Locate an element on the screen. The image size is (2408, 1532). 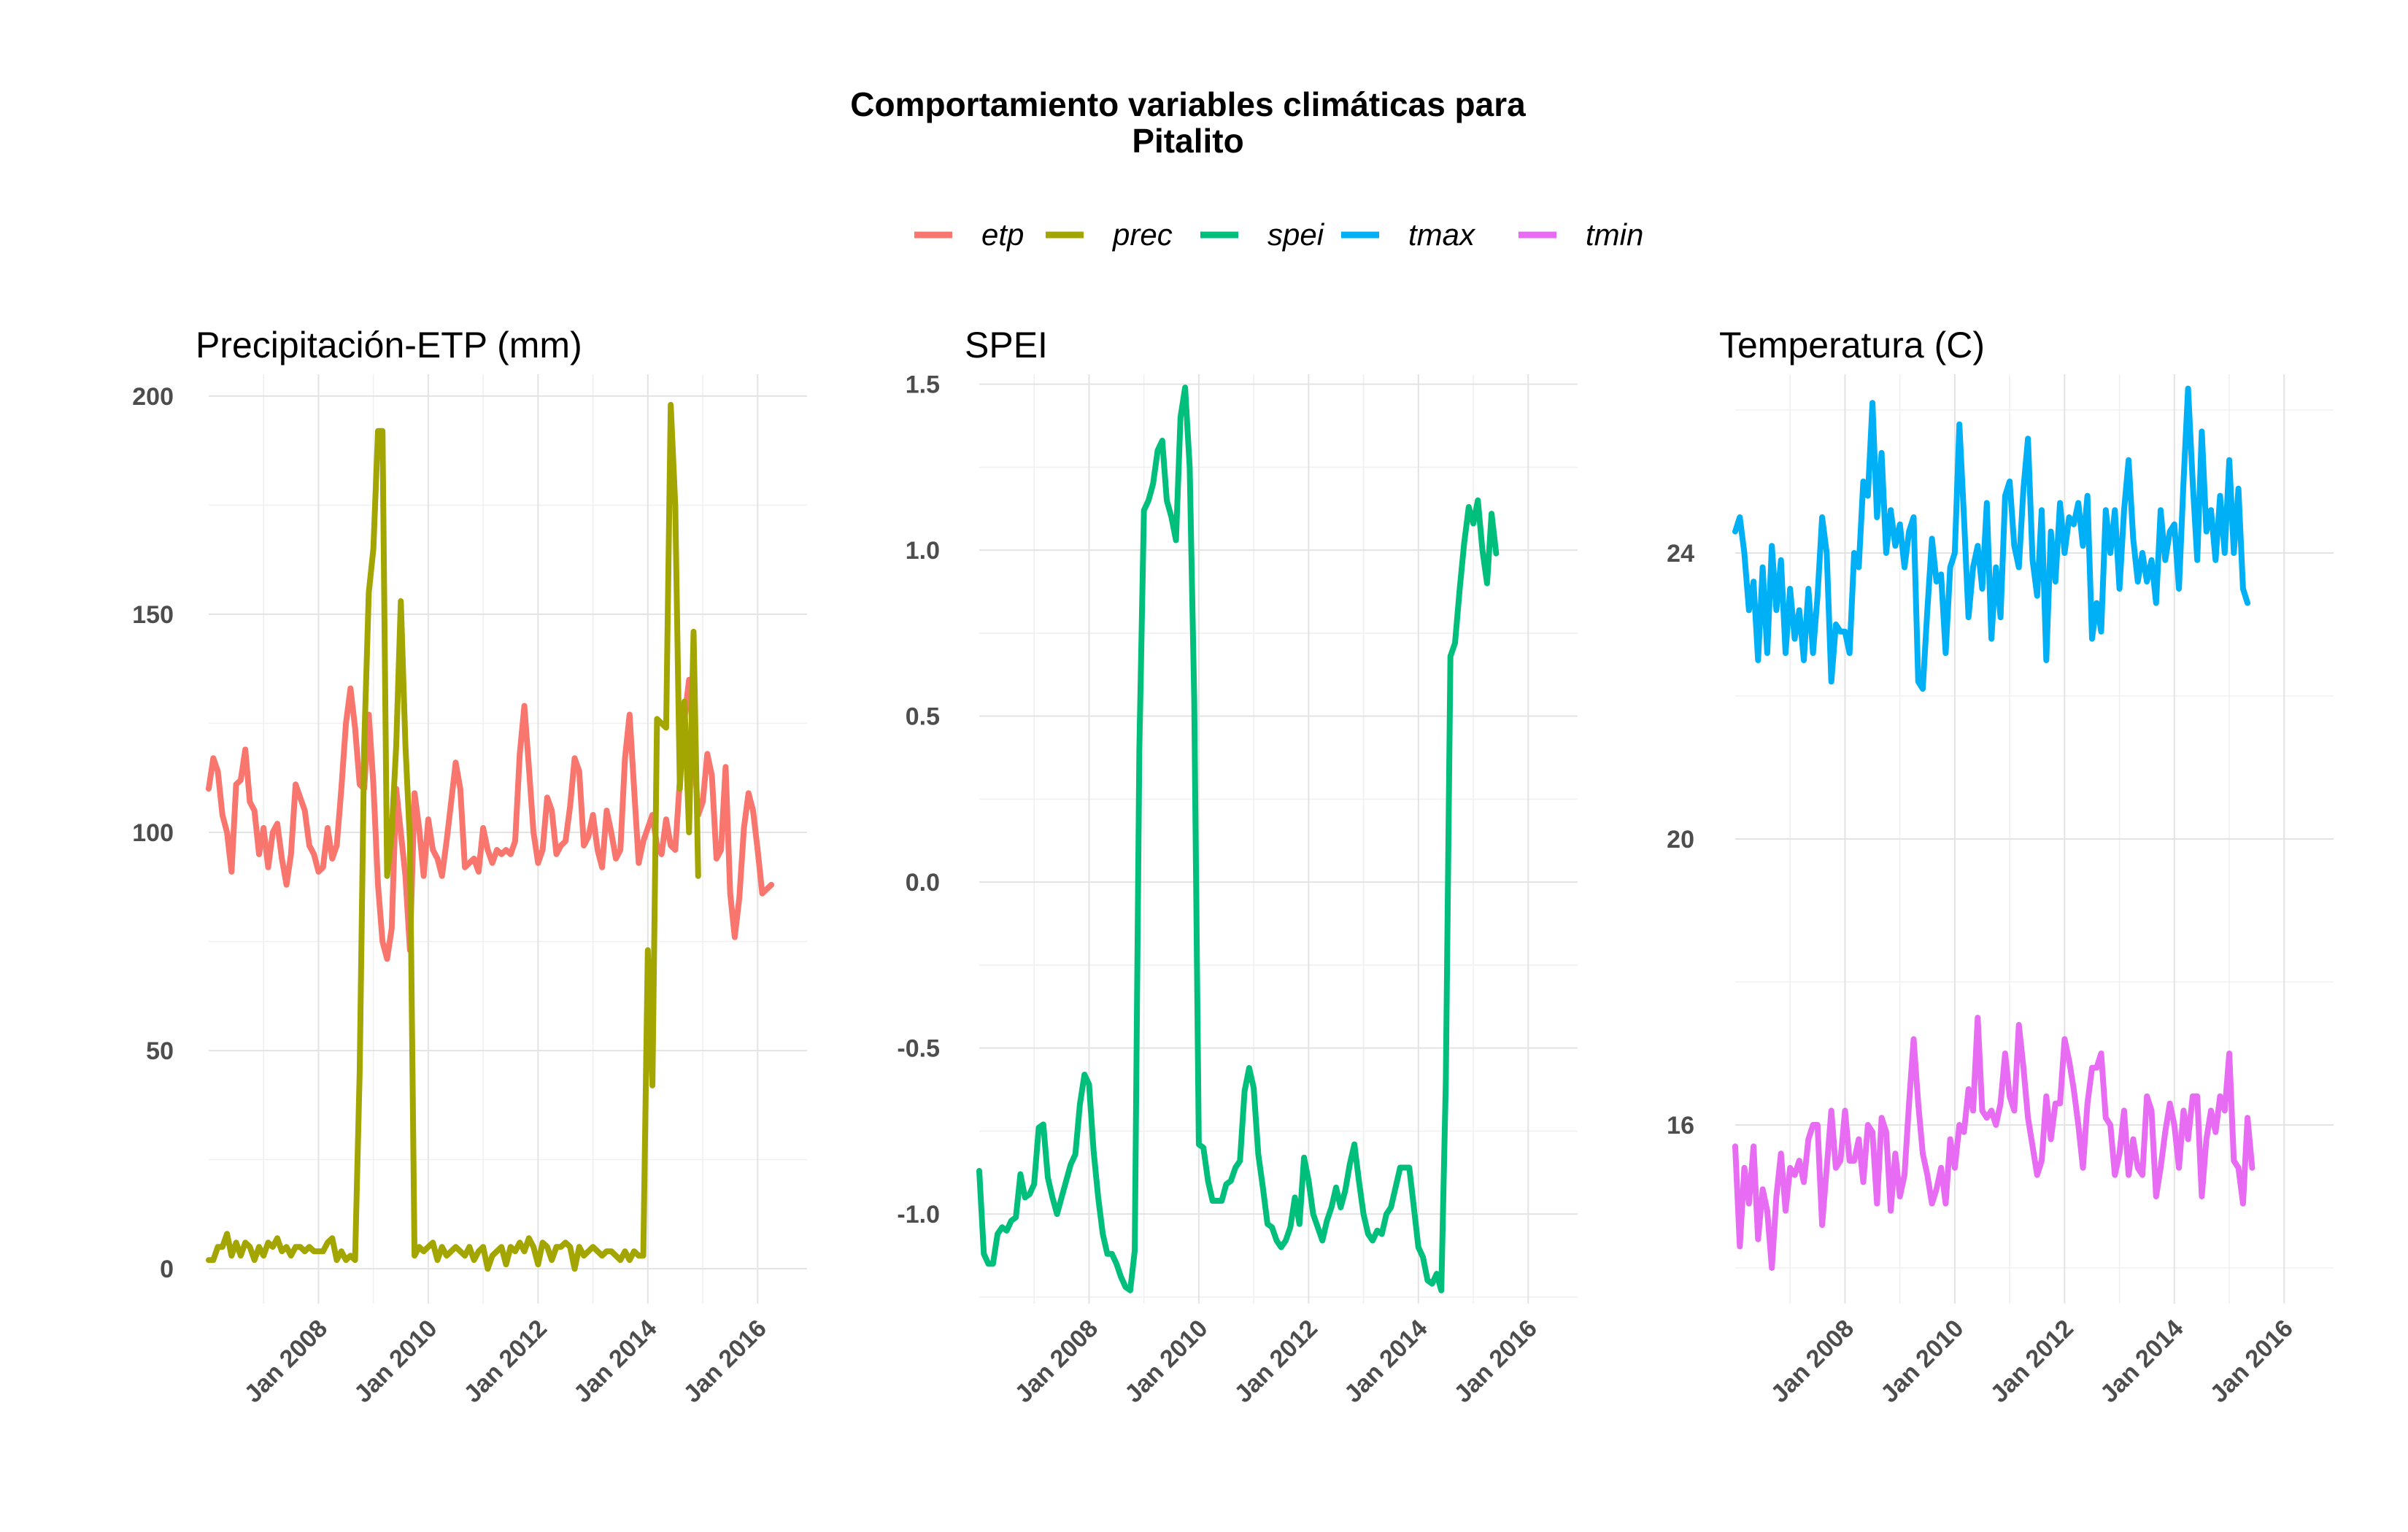
y-tick-label: 20 is located at coordinates (1681, 840).